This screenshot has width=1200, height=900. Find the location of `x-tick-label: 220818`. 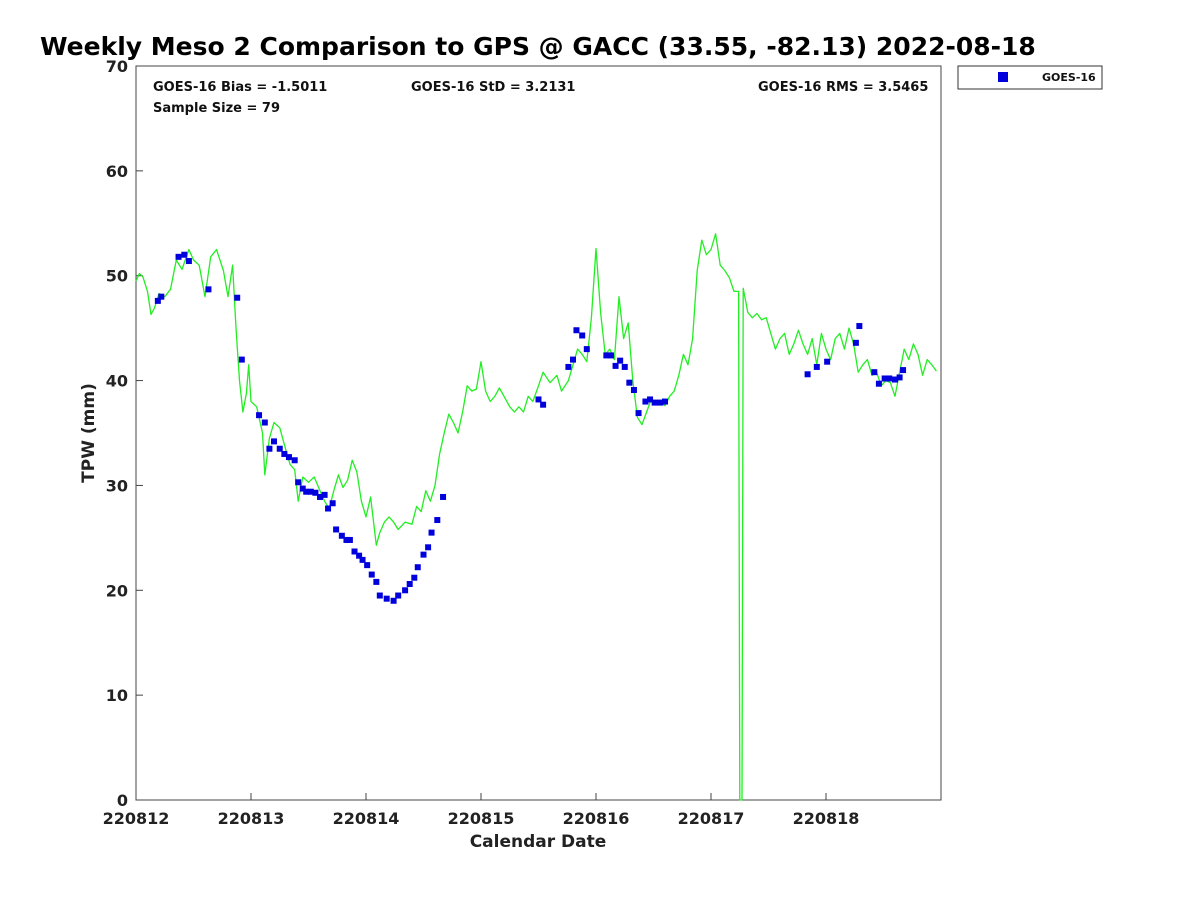

x-tick-label: 220818 is located at coordinates (826, 818).